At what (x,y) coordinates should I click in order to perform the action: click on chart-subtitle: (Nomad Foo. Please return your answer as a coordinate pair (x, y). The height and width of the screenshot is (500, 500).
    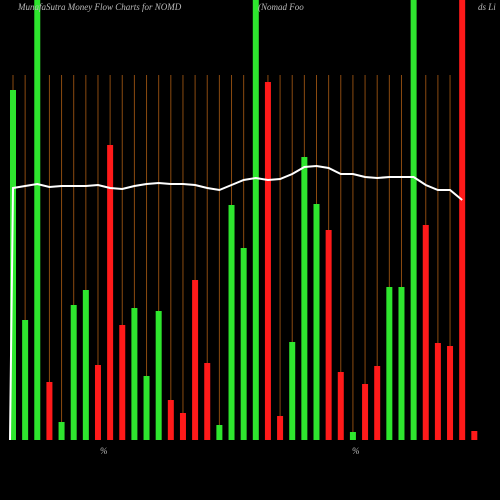
    Looking at the image, I should click on (281, 7).